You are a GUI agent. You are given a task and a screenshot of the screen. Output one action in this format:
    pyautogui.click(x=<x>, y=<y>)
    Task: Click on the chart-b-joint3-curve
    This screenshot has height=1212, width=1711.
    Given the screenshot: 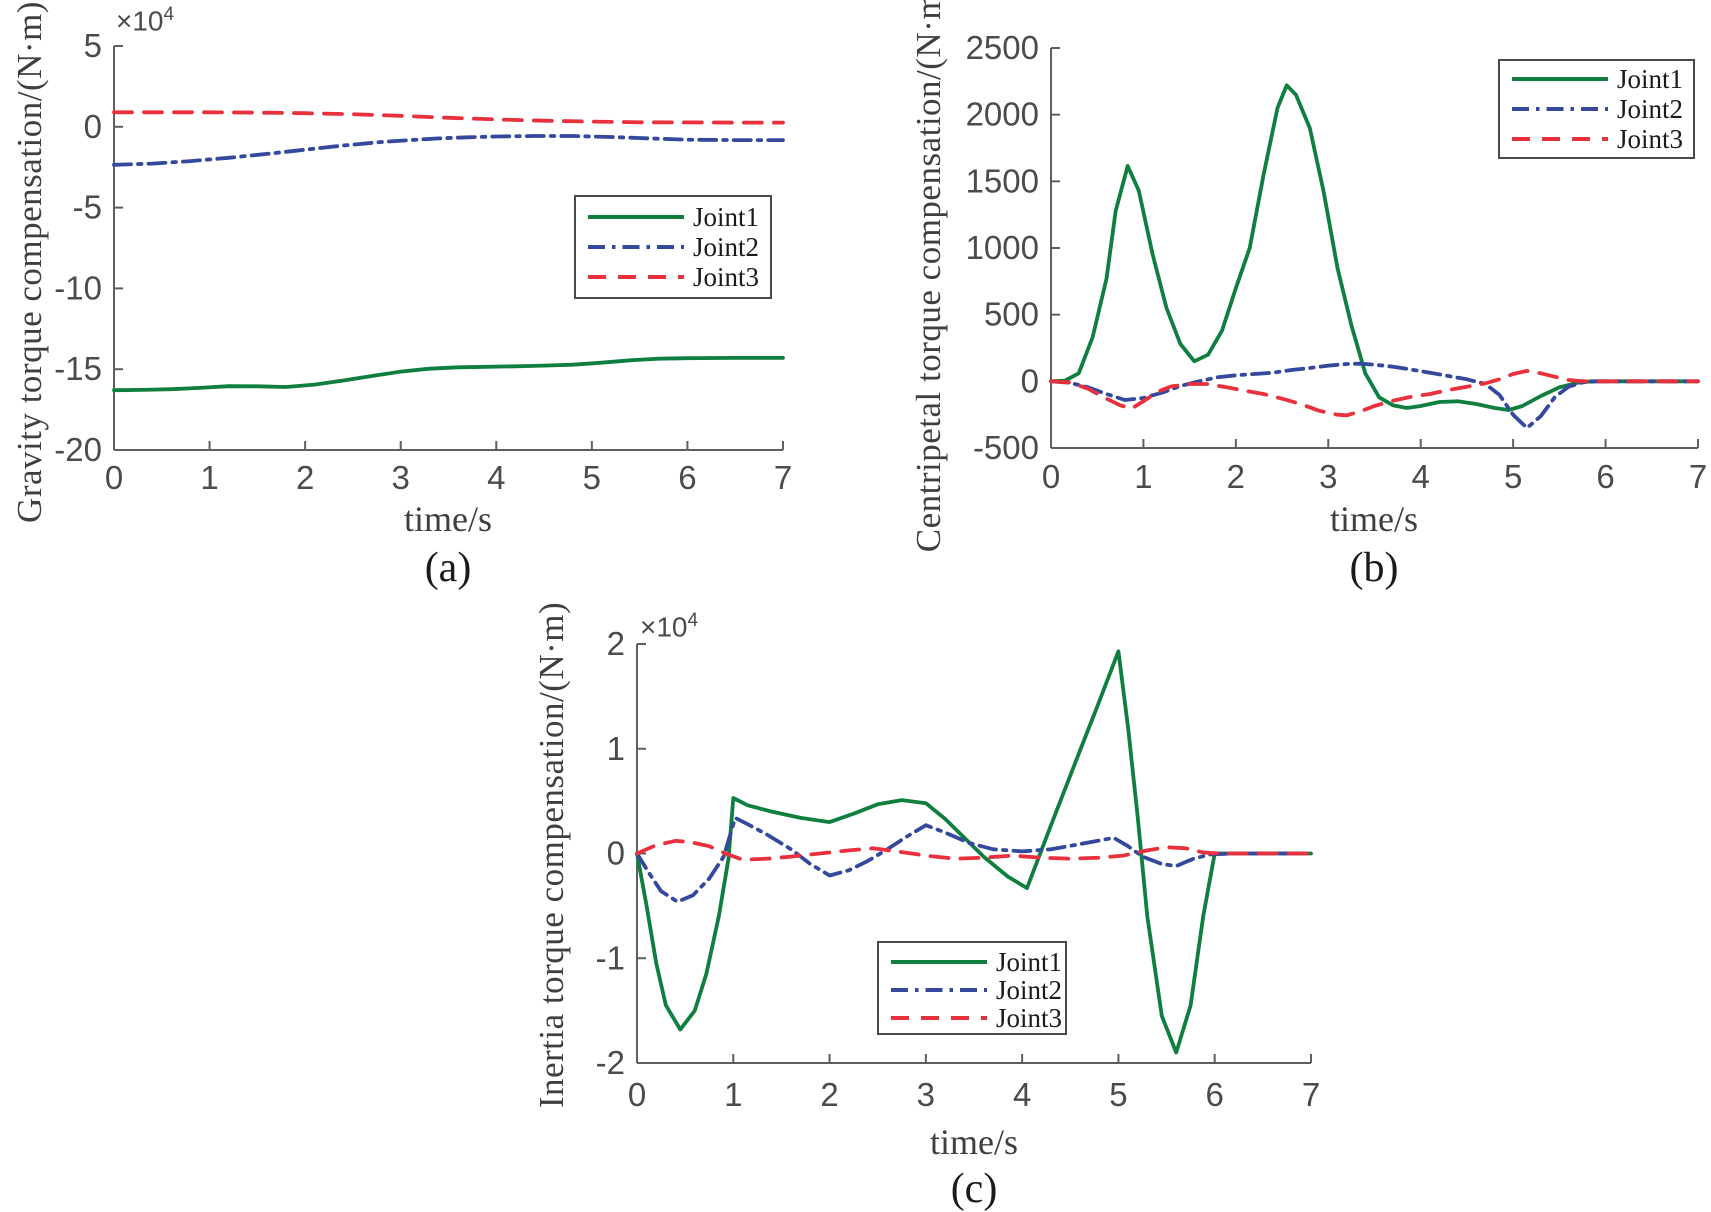 What is the action you would take?
    pyautogui.click(x=1374, y=393)
    